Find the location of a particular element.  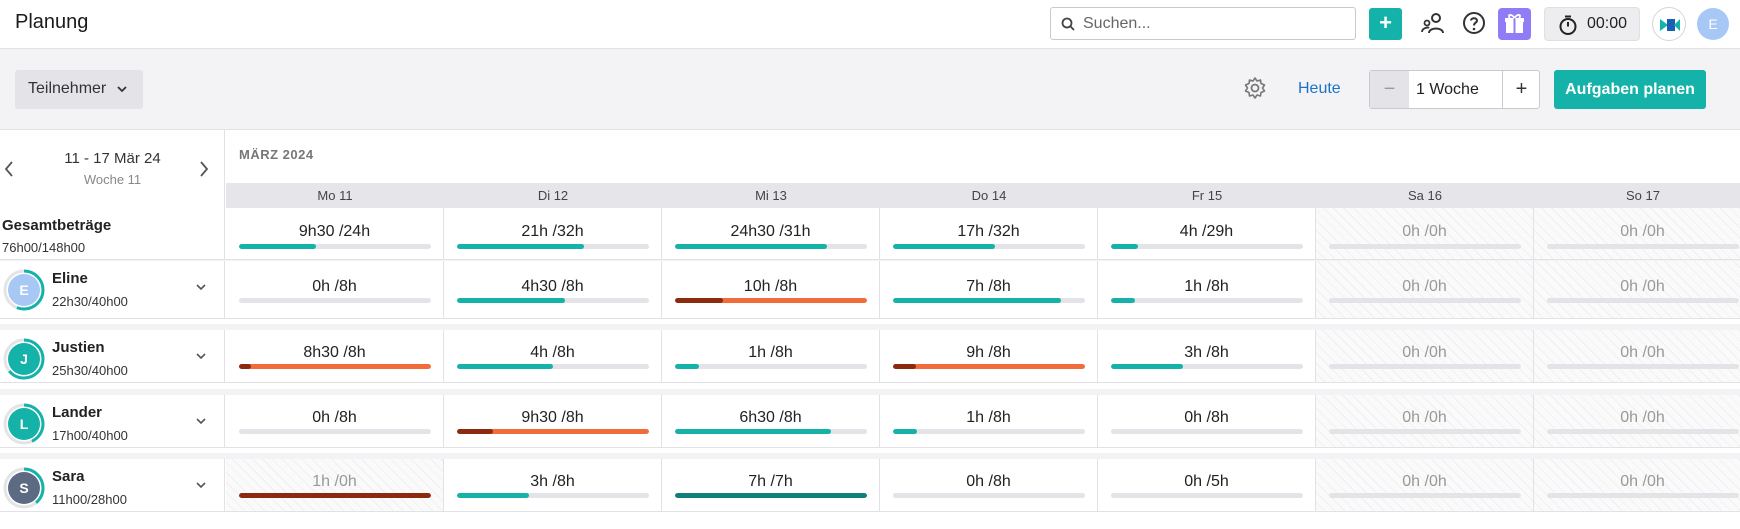

video-call-button is located at coordinates (1669, 24).